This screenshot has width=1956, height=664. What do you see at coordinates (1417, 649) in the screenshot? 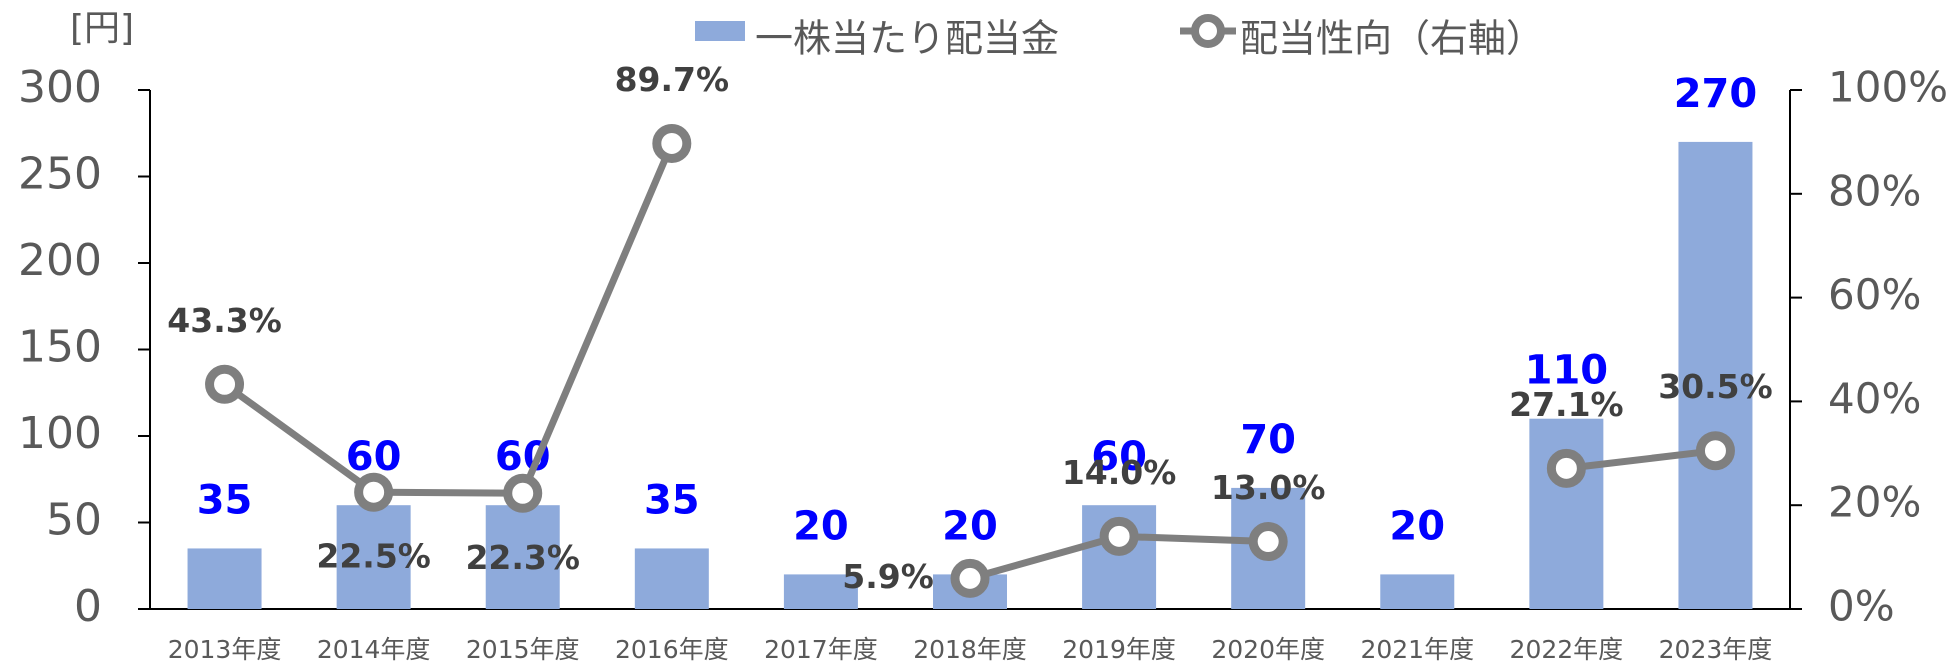
I see `x-tick-label: 2021年度` at bounding box center [1417, 649].